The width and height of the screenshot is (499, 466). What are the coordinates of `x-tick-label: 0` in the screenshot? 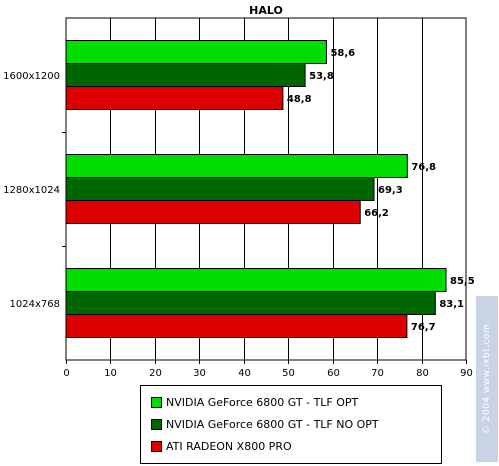 It's located at (66, 373).